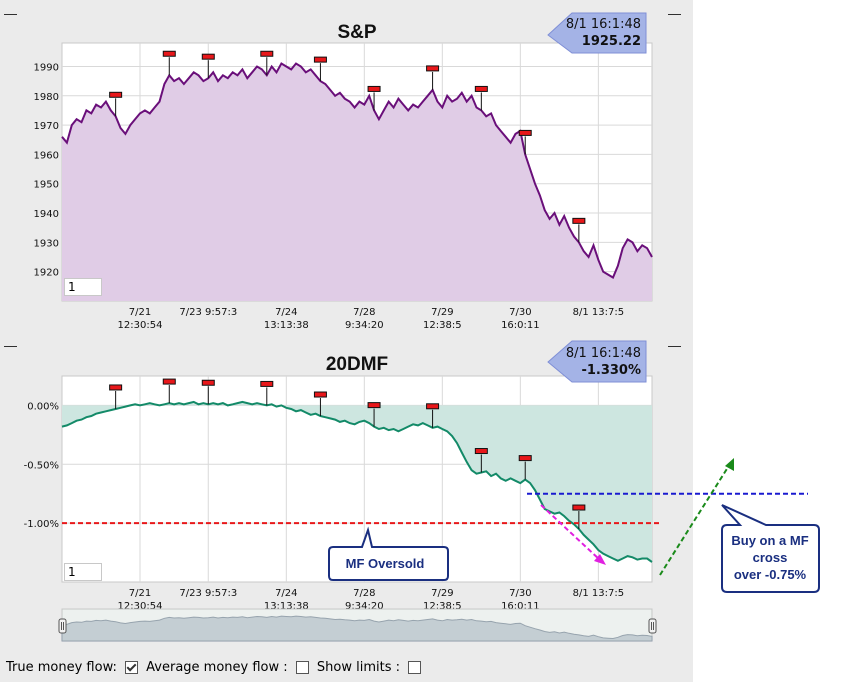 This screenshot has width=851, height=682. I want to click on y-tick-label: 0.00%, so click(43, 406).